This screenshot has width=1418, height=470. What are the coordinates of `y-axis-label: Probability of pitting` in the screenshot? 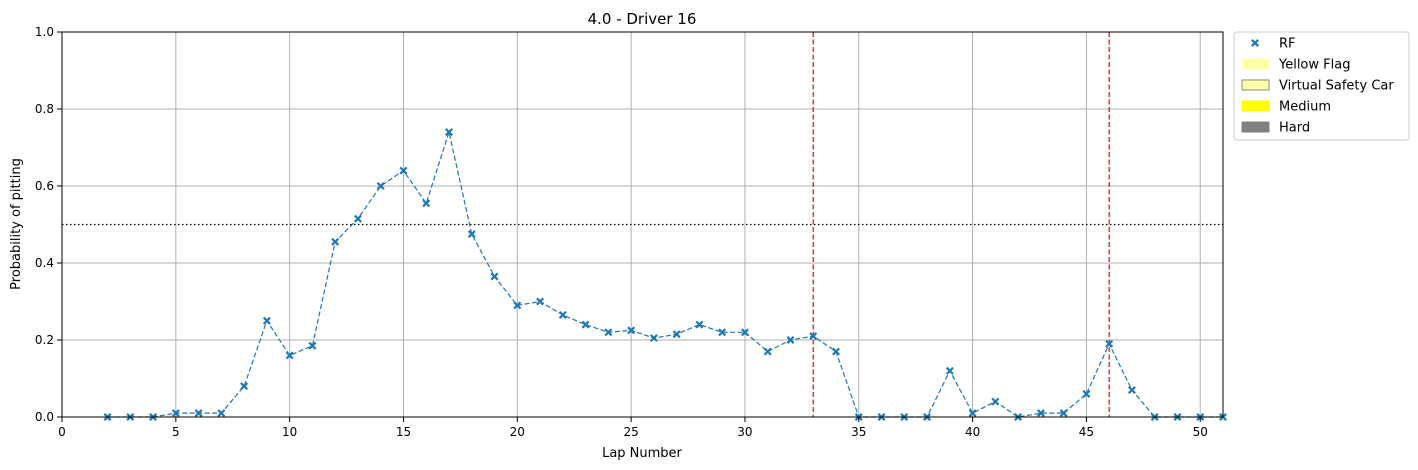 It's located at (16, 224).